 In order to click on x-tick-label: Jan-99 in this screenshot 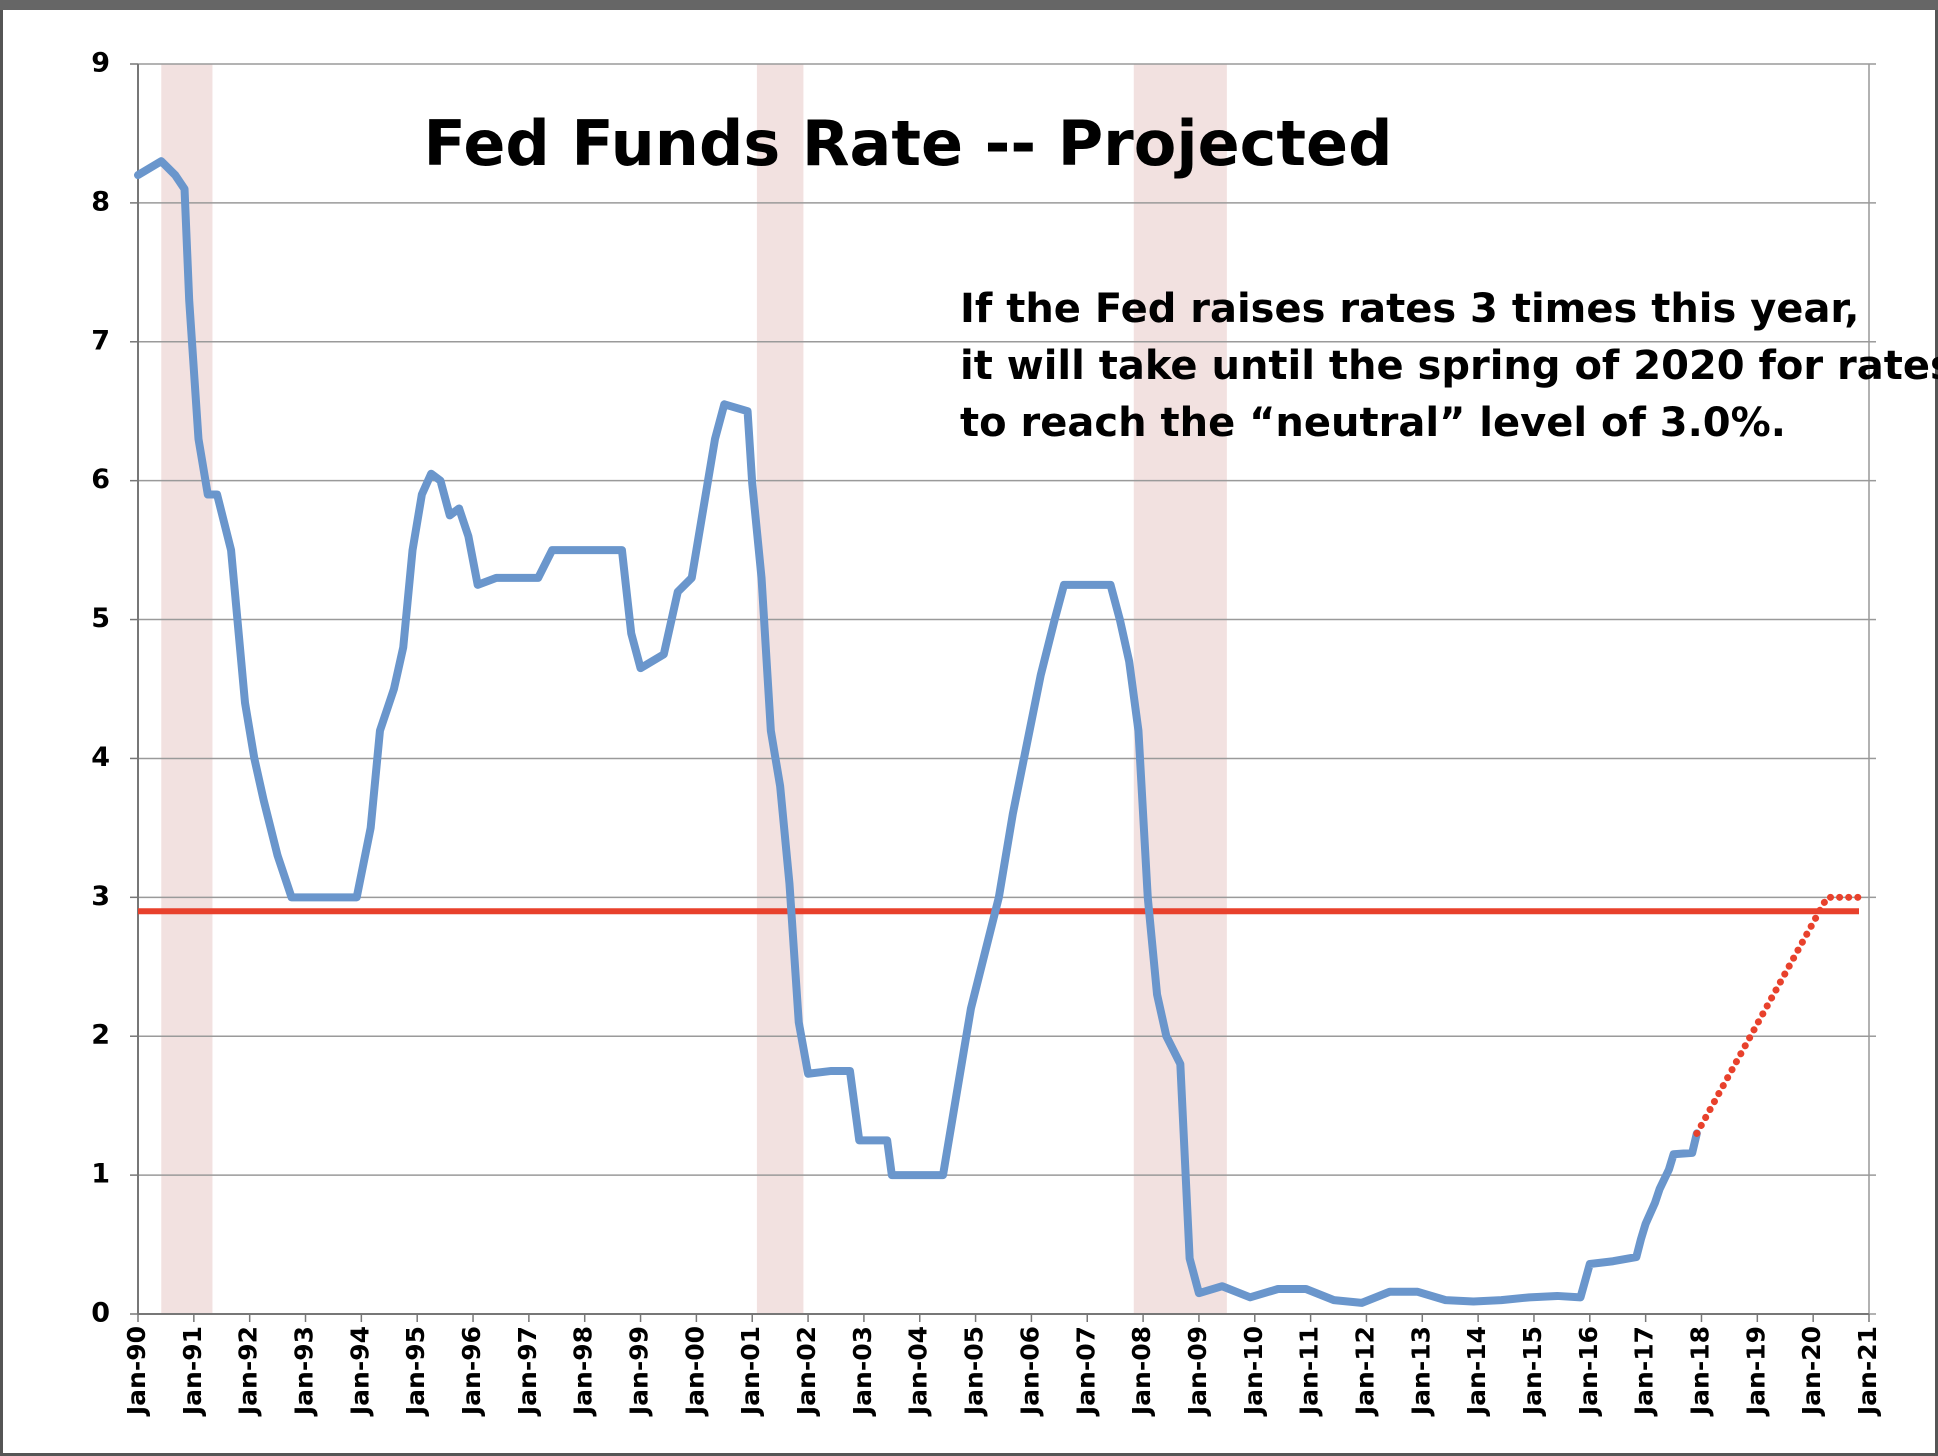, I will do `click(639, 1371)`.